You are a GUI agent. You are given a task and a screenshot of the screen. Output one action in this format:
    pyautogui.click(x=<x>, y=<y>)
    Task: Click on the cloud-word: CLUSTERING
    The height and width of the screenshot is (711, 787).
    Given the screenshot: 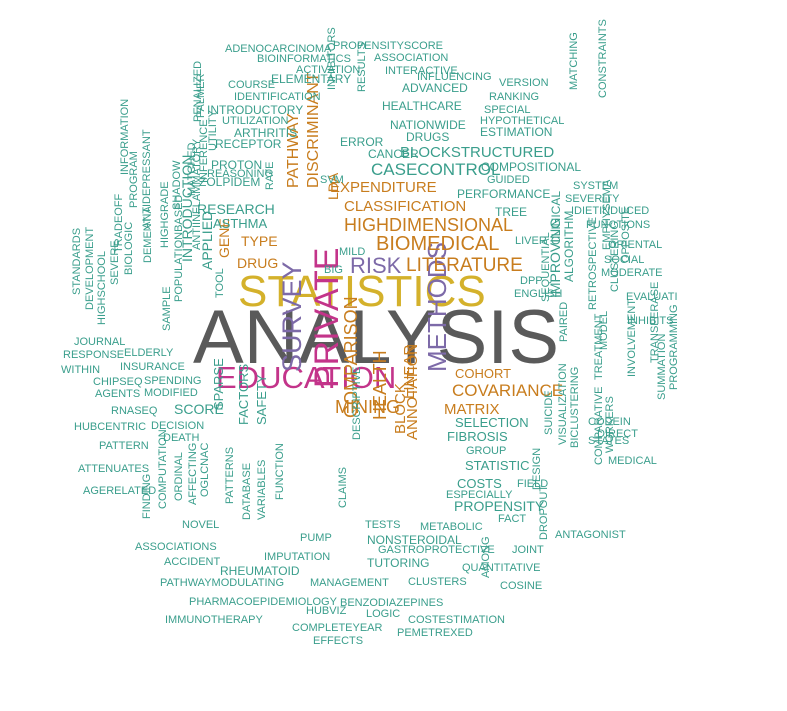 What is the action you would take?
    pyautogui.click(x=615, y=256)
    